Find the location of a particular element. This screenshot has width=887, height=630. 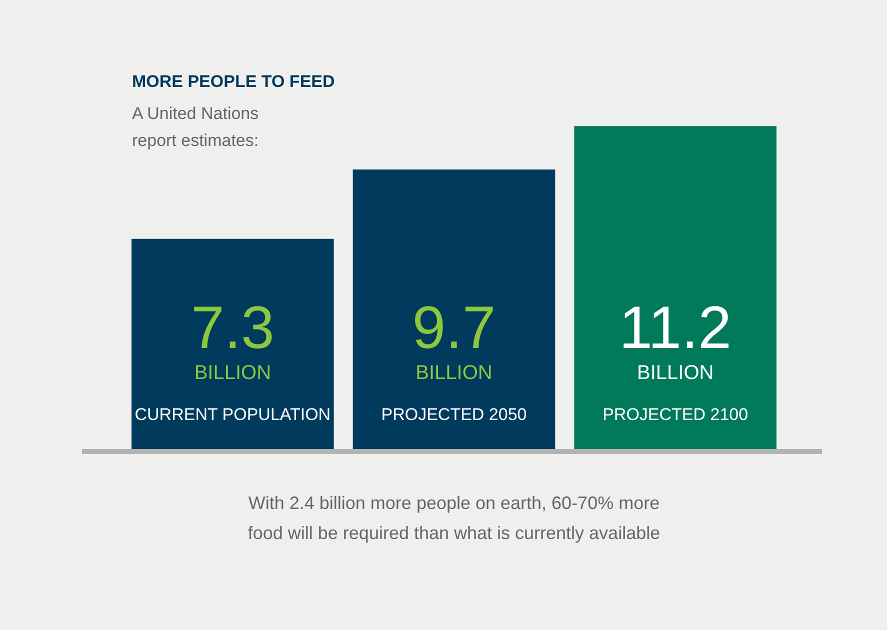

y-axis-title: BILLION is located at coordinates (233, 373).